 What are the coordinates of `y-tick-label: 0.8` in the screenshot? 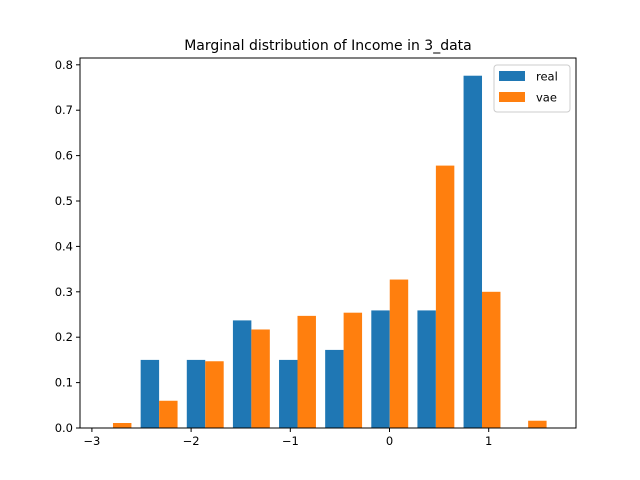 It's located at (64, 65).